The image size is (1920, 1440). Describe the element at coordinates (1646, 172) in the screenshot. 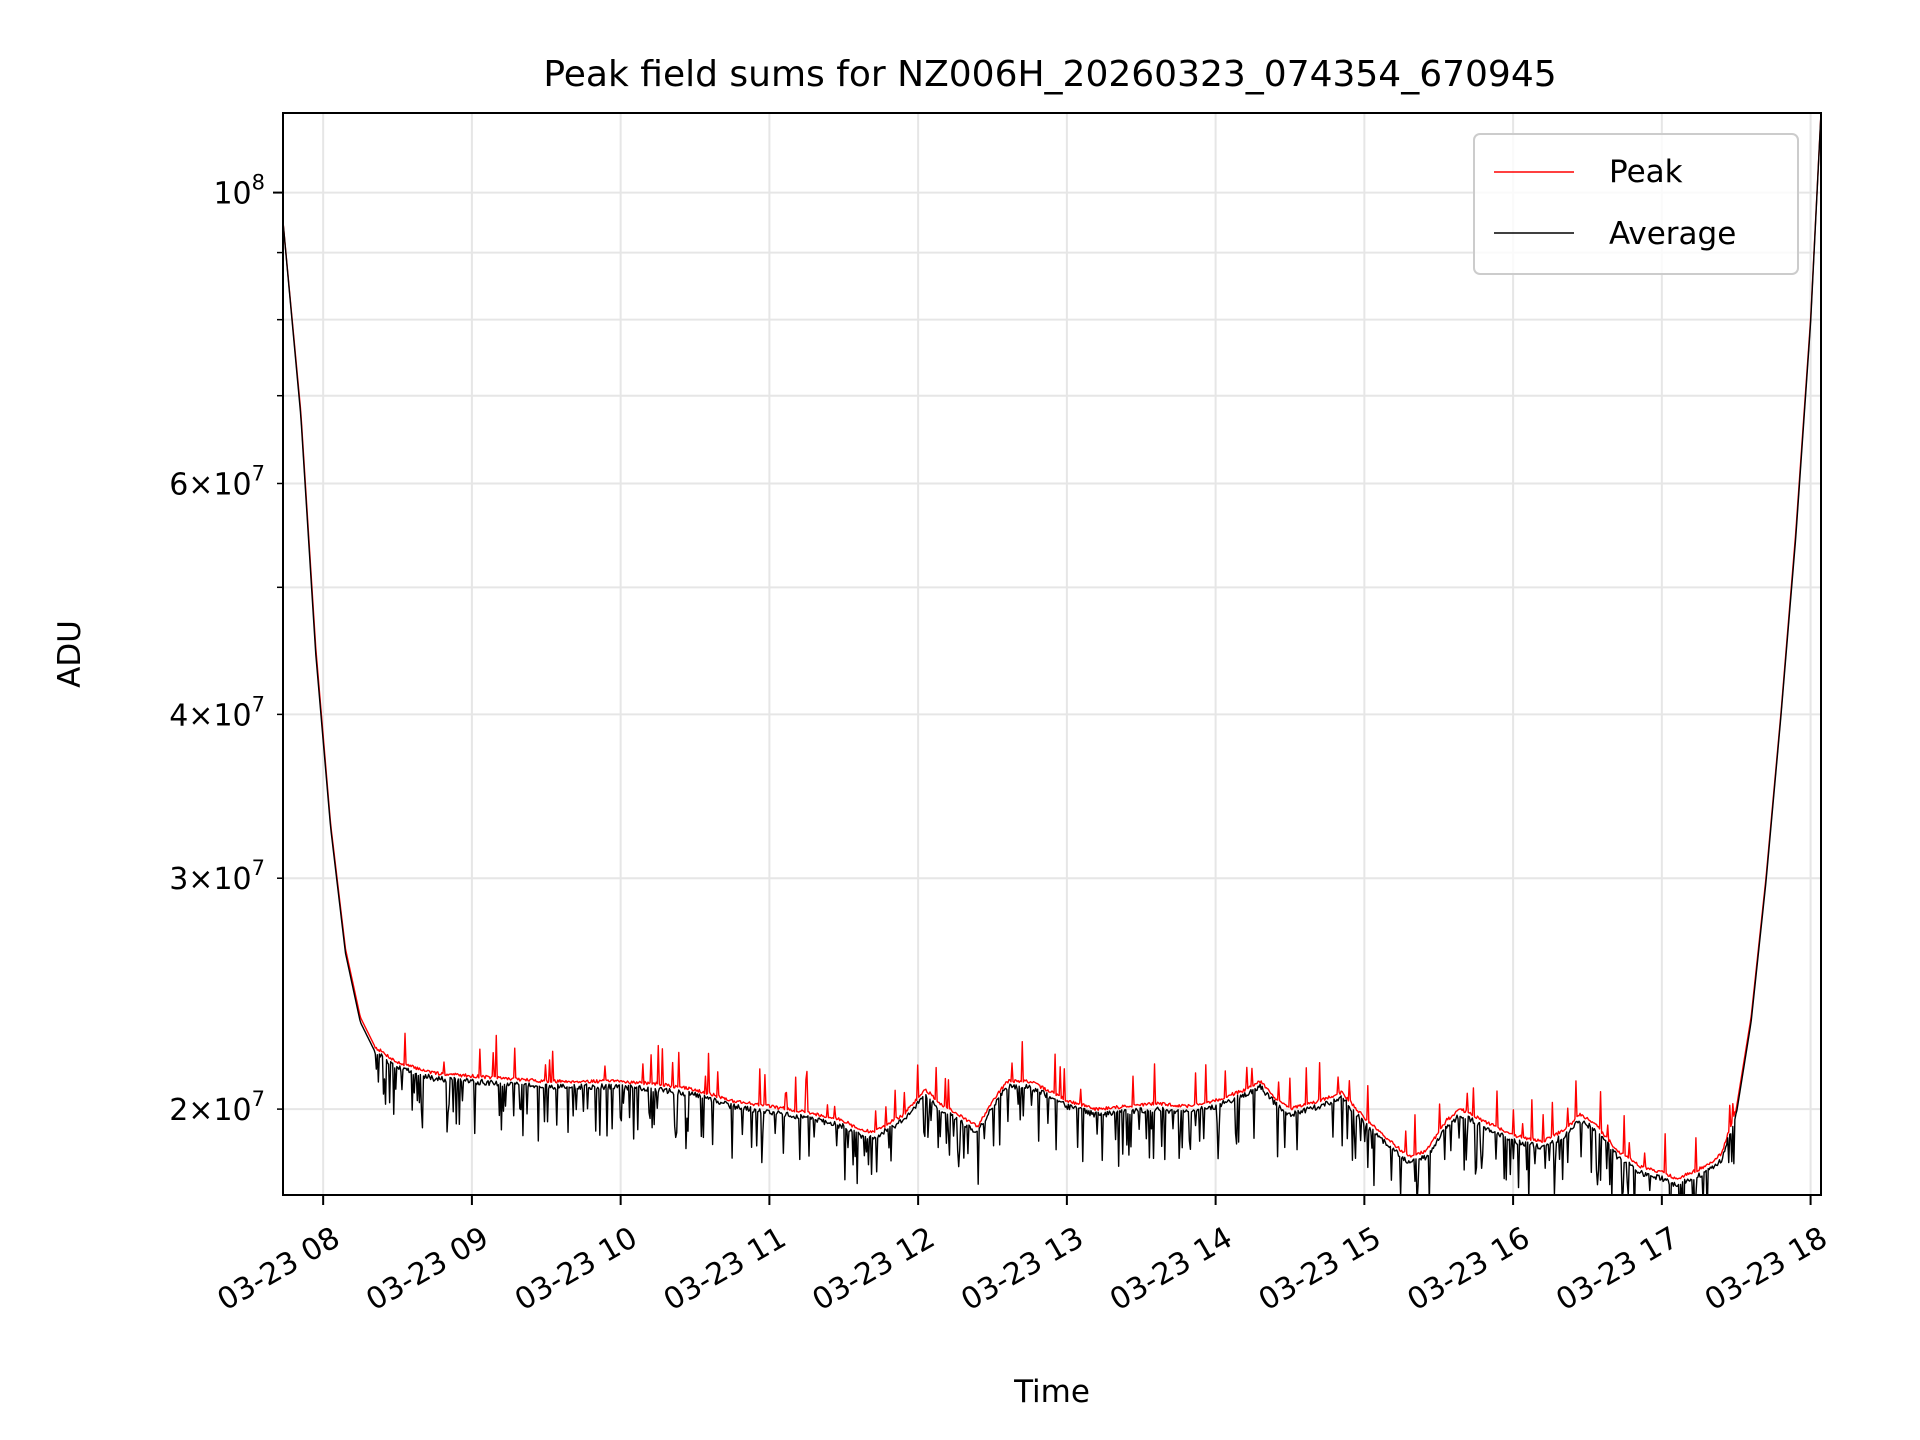

I see `legend-peak-label: Peak` at that location.